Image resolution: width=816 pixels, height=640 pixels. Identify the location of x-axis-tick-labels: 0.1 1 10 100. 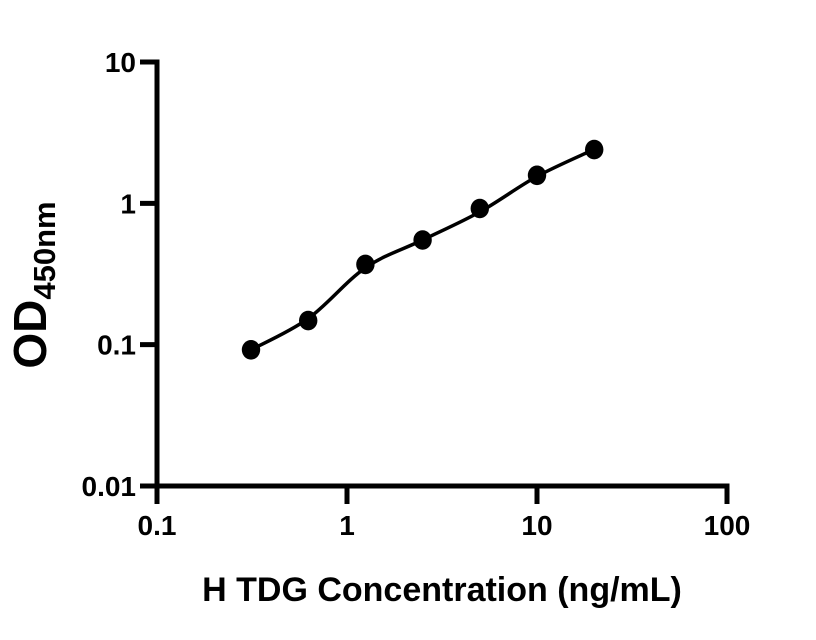
(444, 525).